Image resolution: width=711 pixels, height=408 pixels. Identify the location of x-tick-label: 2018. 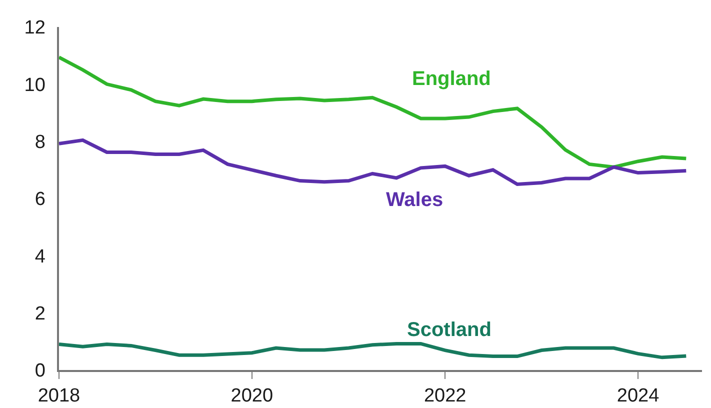
(59, 396).